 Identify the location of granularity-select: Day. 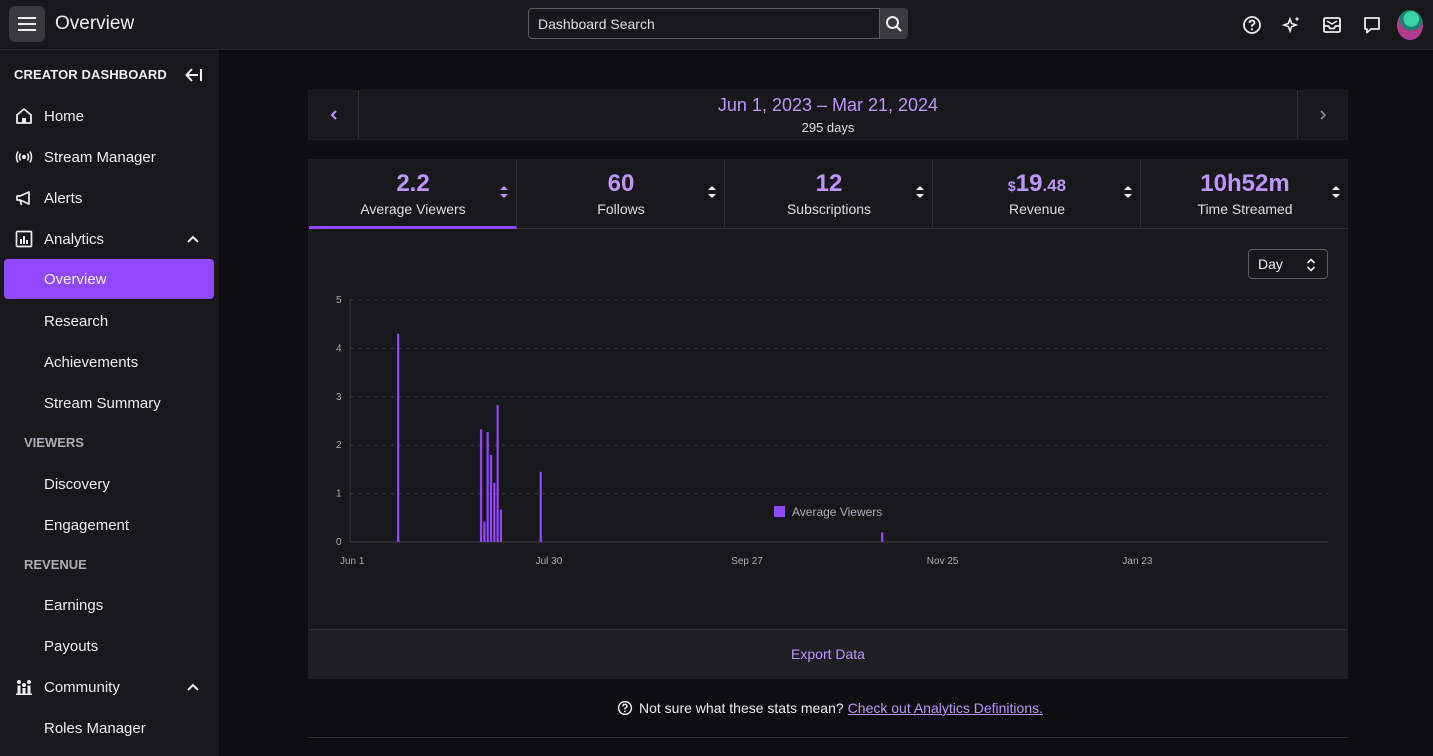
(1288, 264).